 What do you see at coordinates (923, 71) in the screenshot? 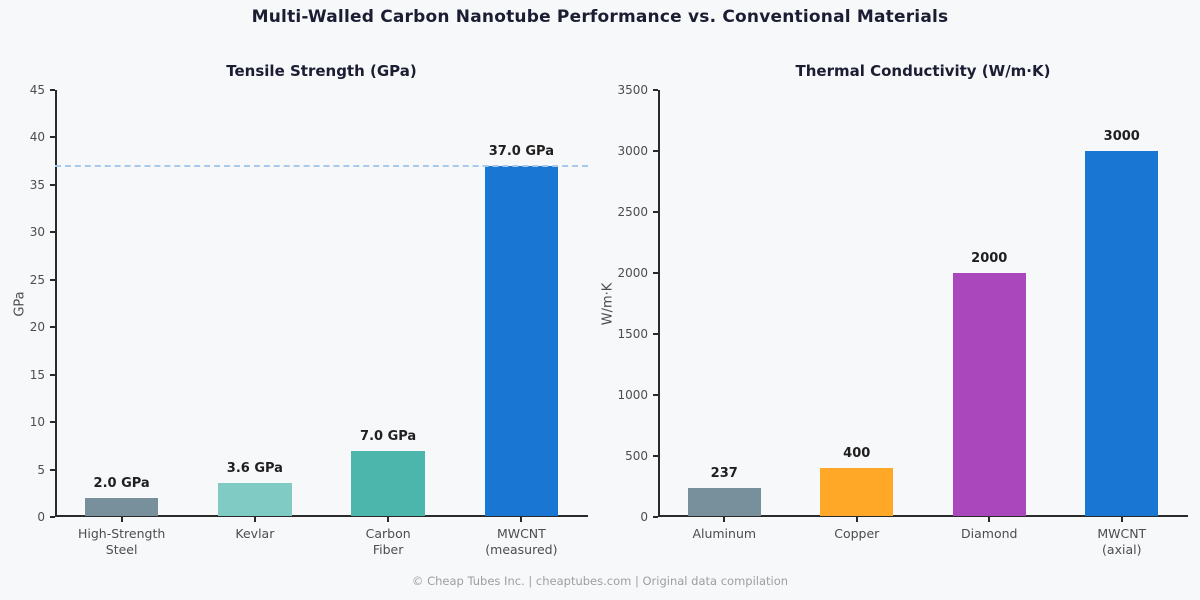
I see `chart-title: Thermal Conductivity (W/m·K)` at bounding box center [923, 71].